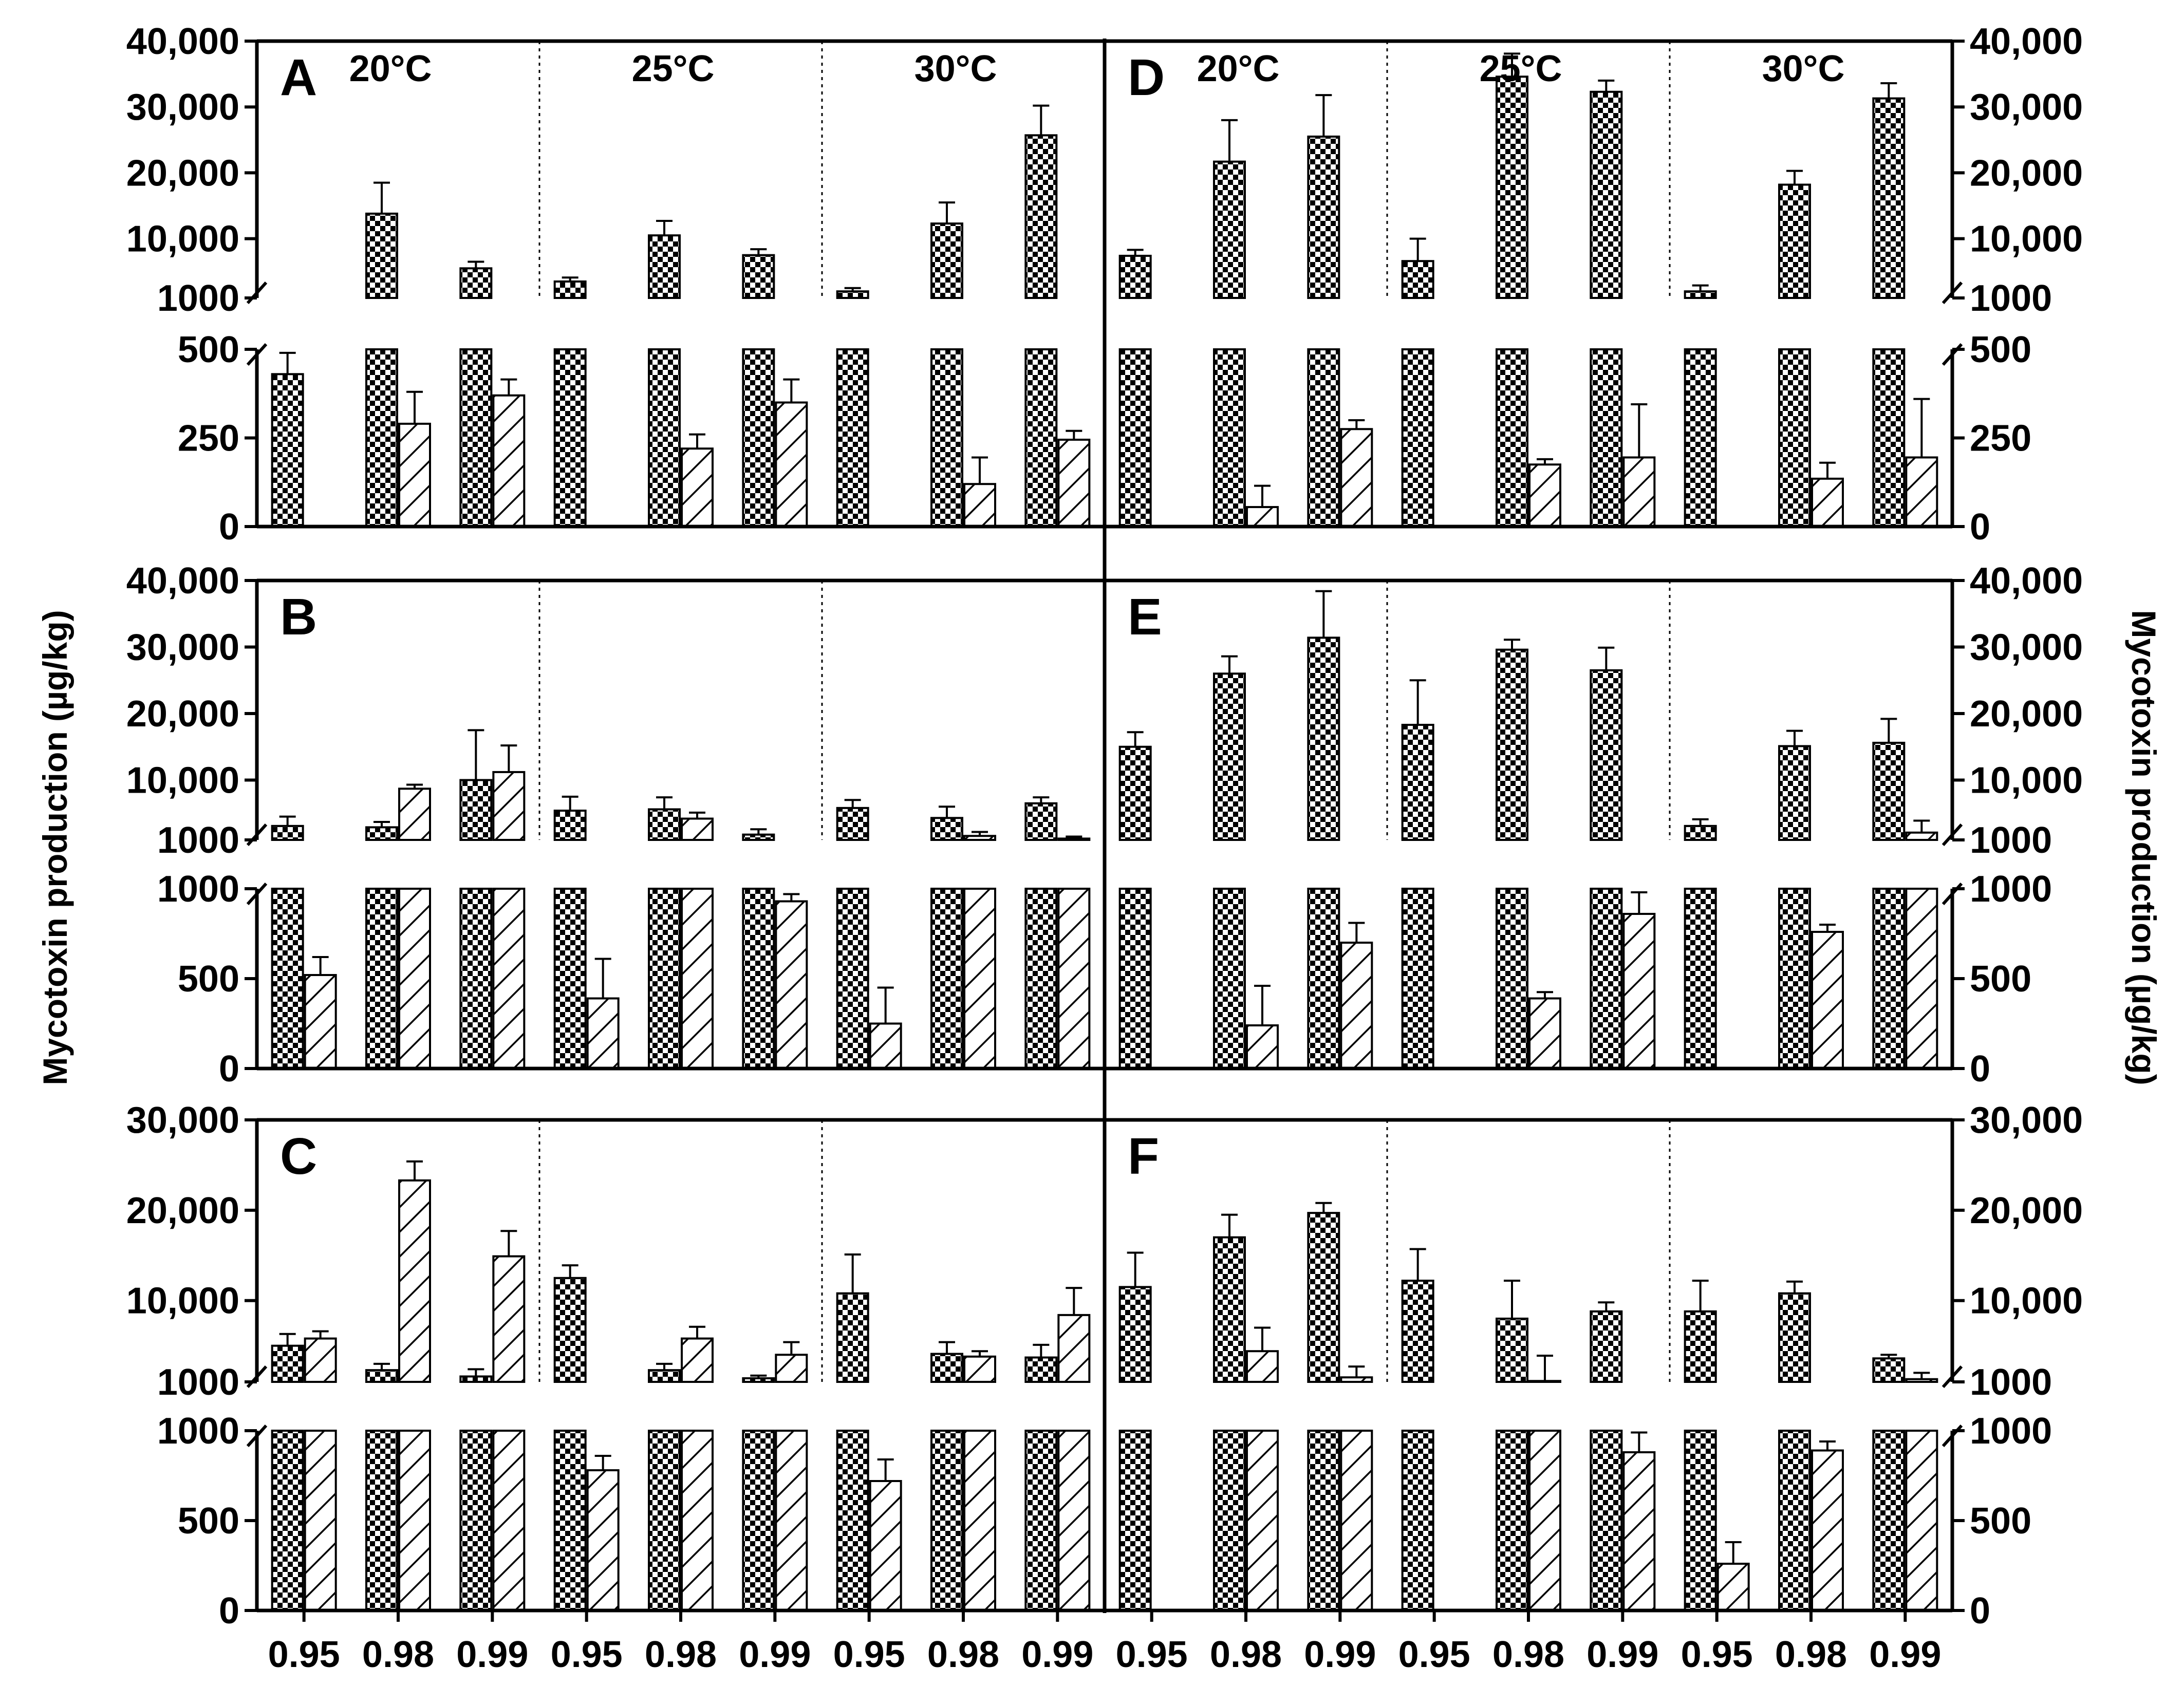  I want to click on y-tick-label: 20,000, so click(182, 1210).